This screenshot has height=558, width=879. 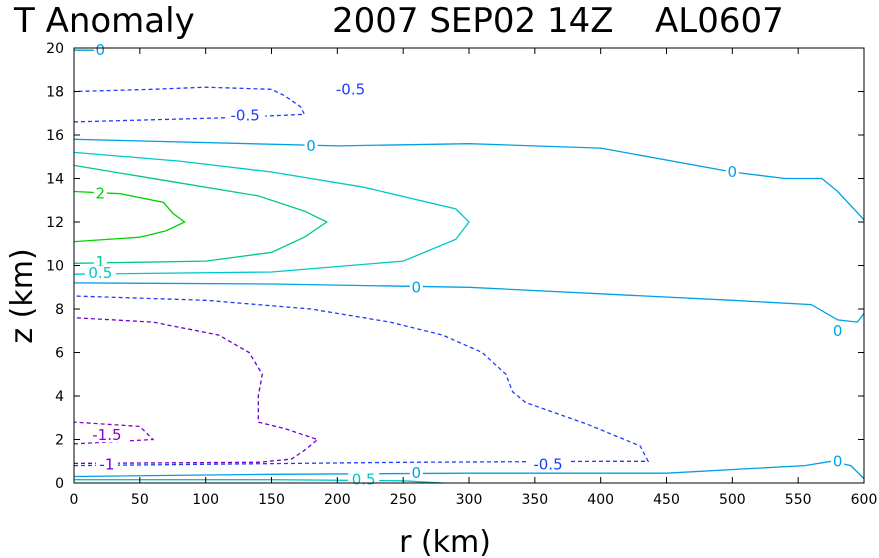 What do you see at coordinates (55, 93) in the screenshot?
I see `y-tick-label: 18` at bounding box center [55, 93].